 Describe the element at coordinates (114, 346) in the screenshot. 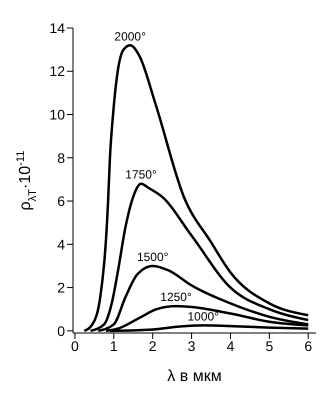

I see `x-tick-label: 1` at that location.